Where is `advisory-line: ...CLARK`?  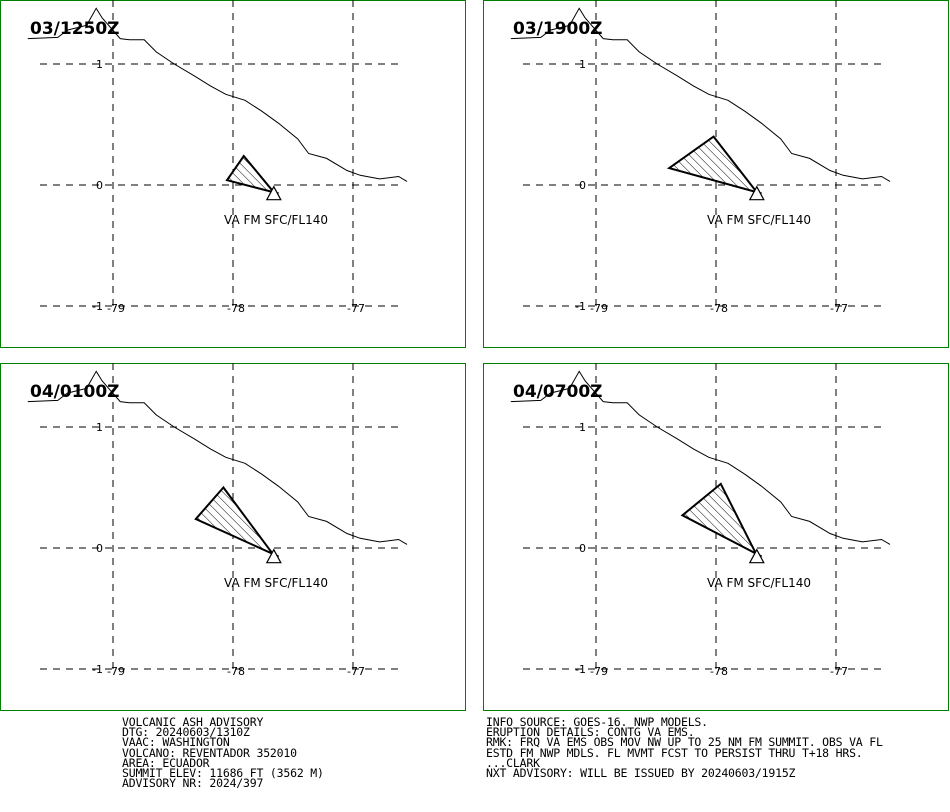 advisory-line: ...CLARK is located at coordinates (513, 762).